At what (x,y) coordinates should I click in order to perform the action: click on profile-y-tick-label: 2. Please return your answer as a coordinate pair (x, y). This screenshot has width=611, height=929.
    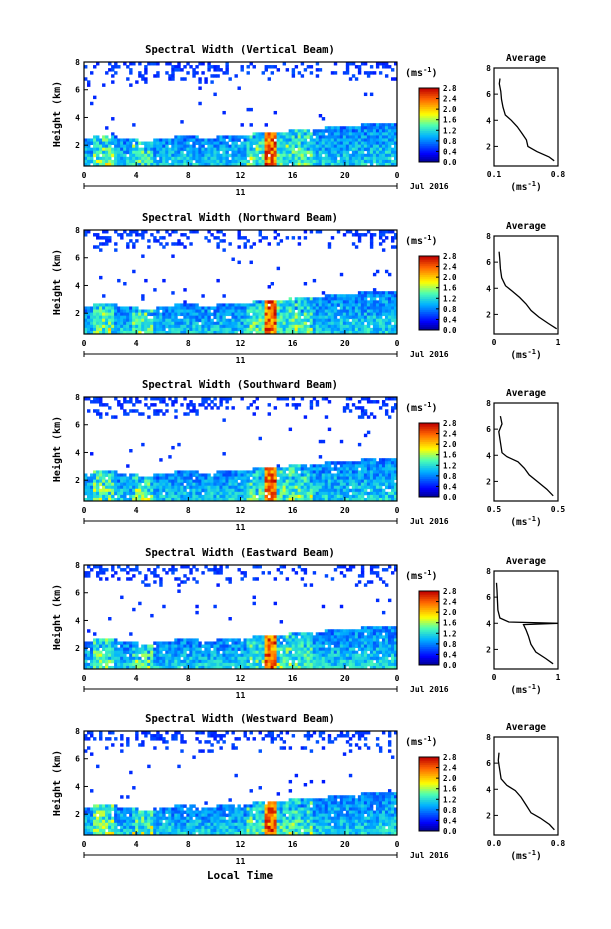
    Looking at the image, I should click on (488, 314).